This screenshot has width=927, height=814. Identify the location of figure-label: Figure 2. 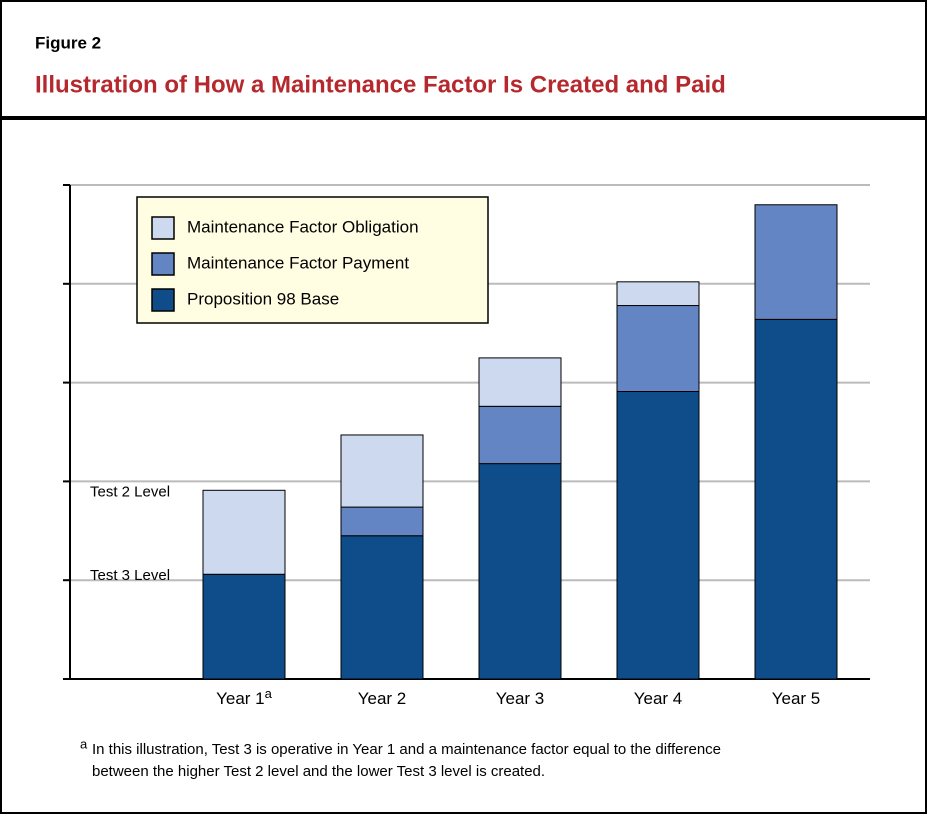
(68, 42).